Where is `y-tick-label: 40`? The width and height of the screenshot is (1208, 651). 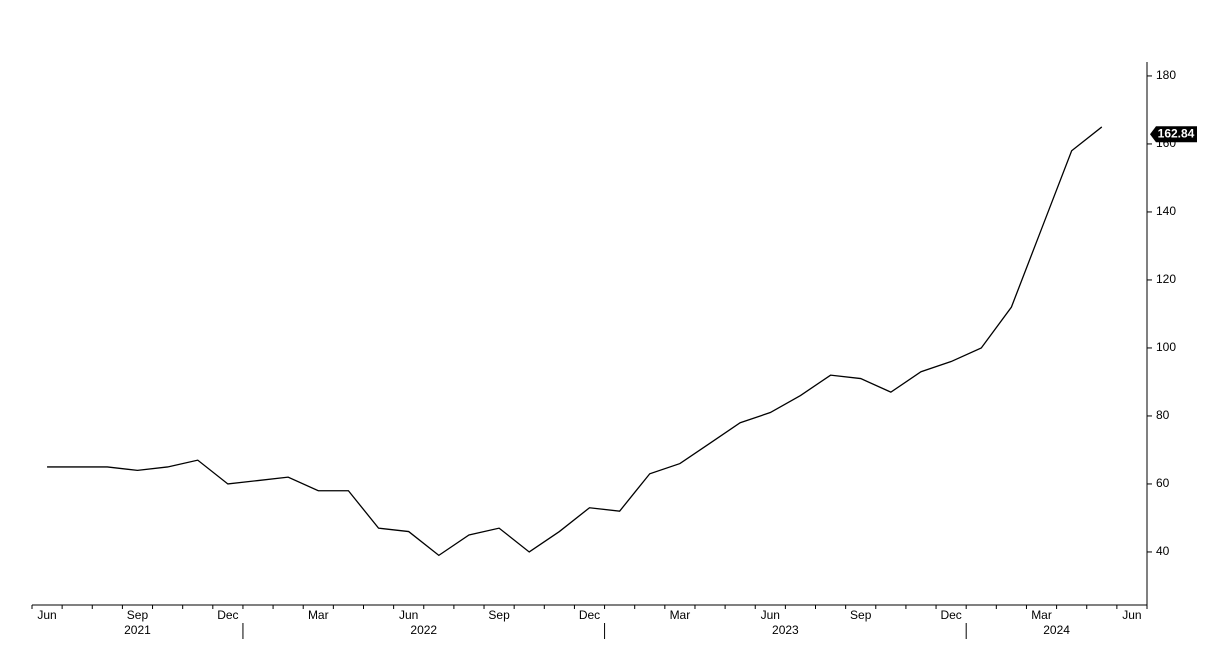
y-tick-label: 40 is located at coordinates (1163, 551).